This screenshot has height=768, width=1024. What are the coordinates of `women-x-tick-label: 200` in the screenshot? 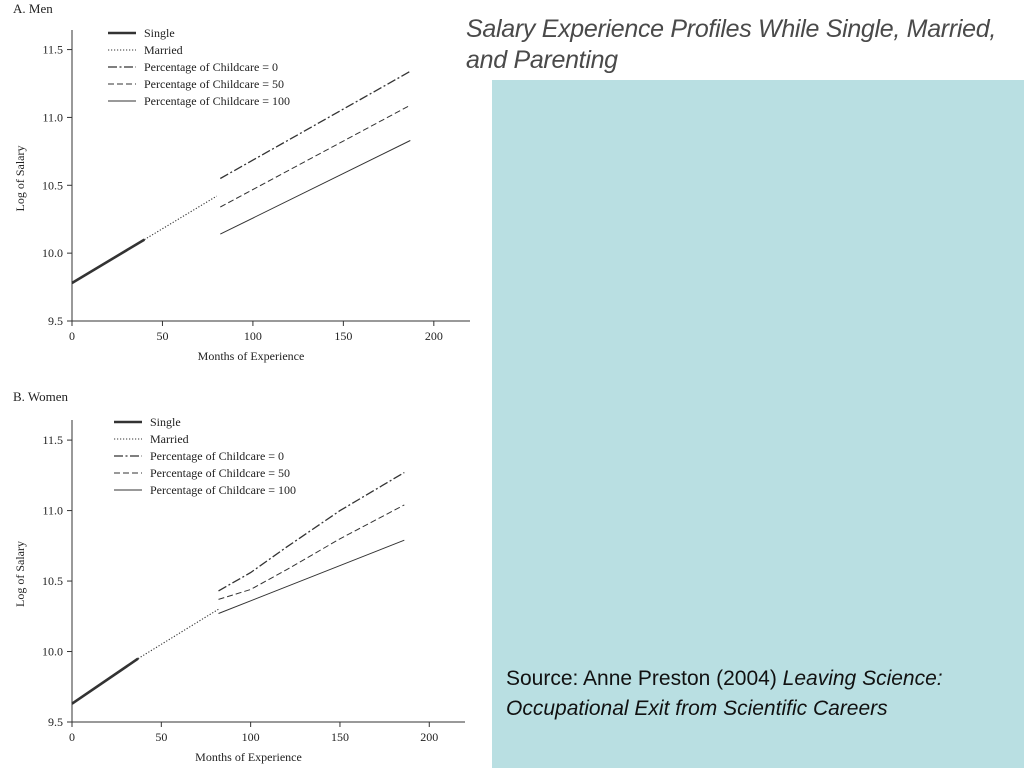 It's located at (429, 737).